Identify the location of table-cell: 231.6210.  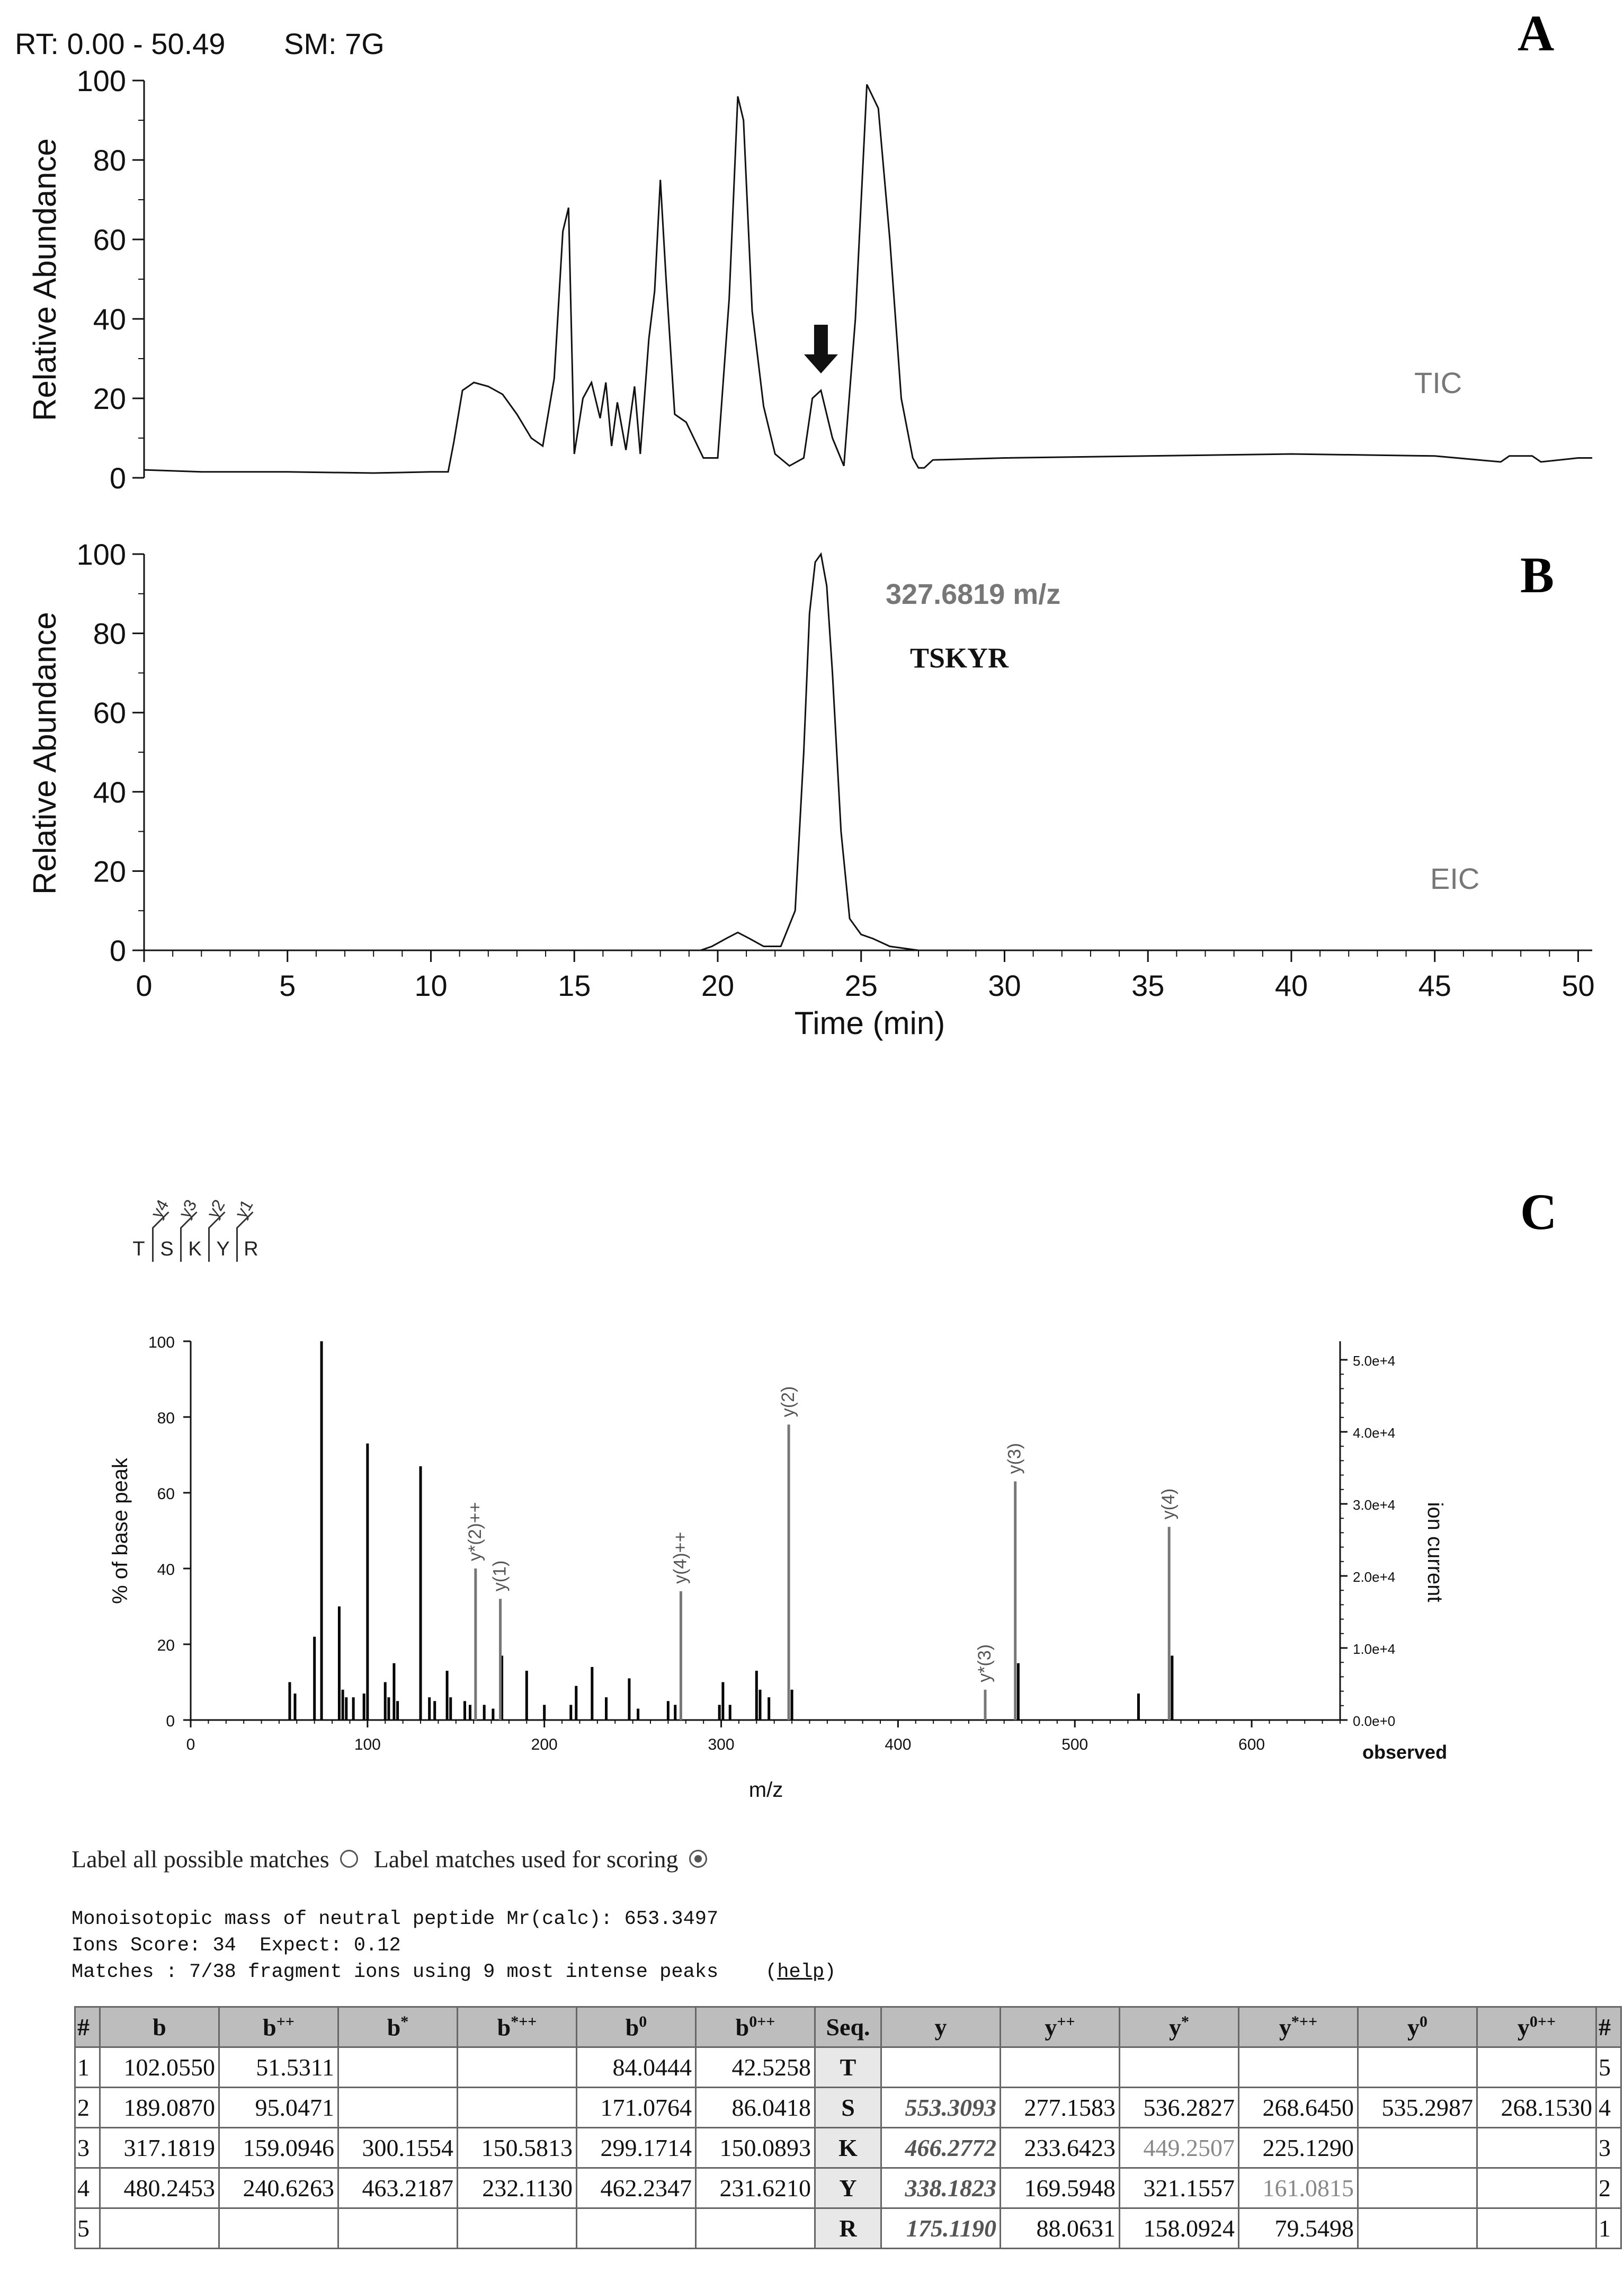
(755, 2188).